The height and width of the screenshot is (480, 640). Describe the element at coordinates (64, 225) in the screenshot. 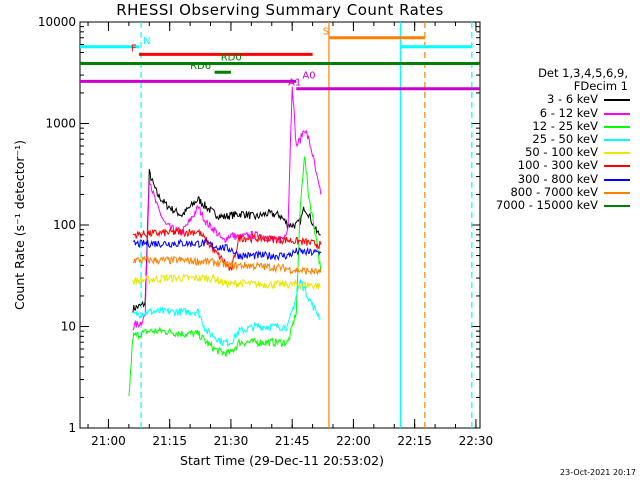

I see `y-tick-label: 100` at that location.